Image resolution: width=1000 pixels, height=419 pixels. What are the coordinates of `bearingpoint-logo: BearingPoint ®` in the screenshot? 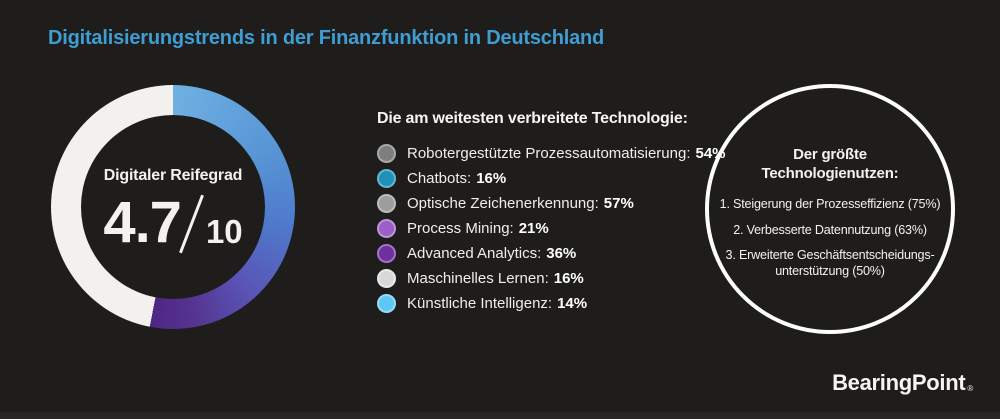 It's located at (902, 383).